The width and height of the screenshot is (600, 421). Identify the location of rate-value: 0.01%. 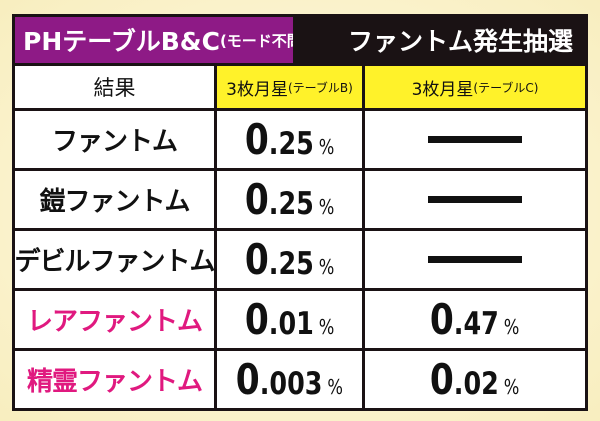
(290, 319).